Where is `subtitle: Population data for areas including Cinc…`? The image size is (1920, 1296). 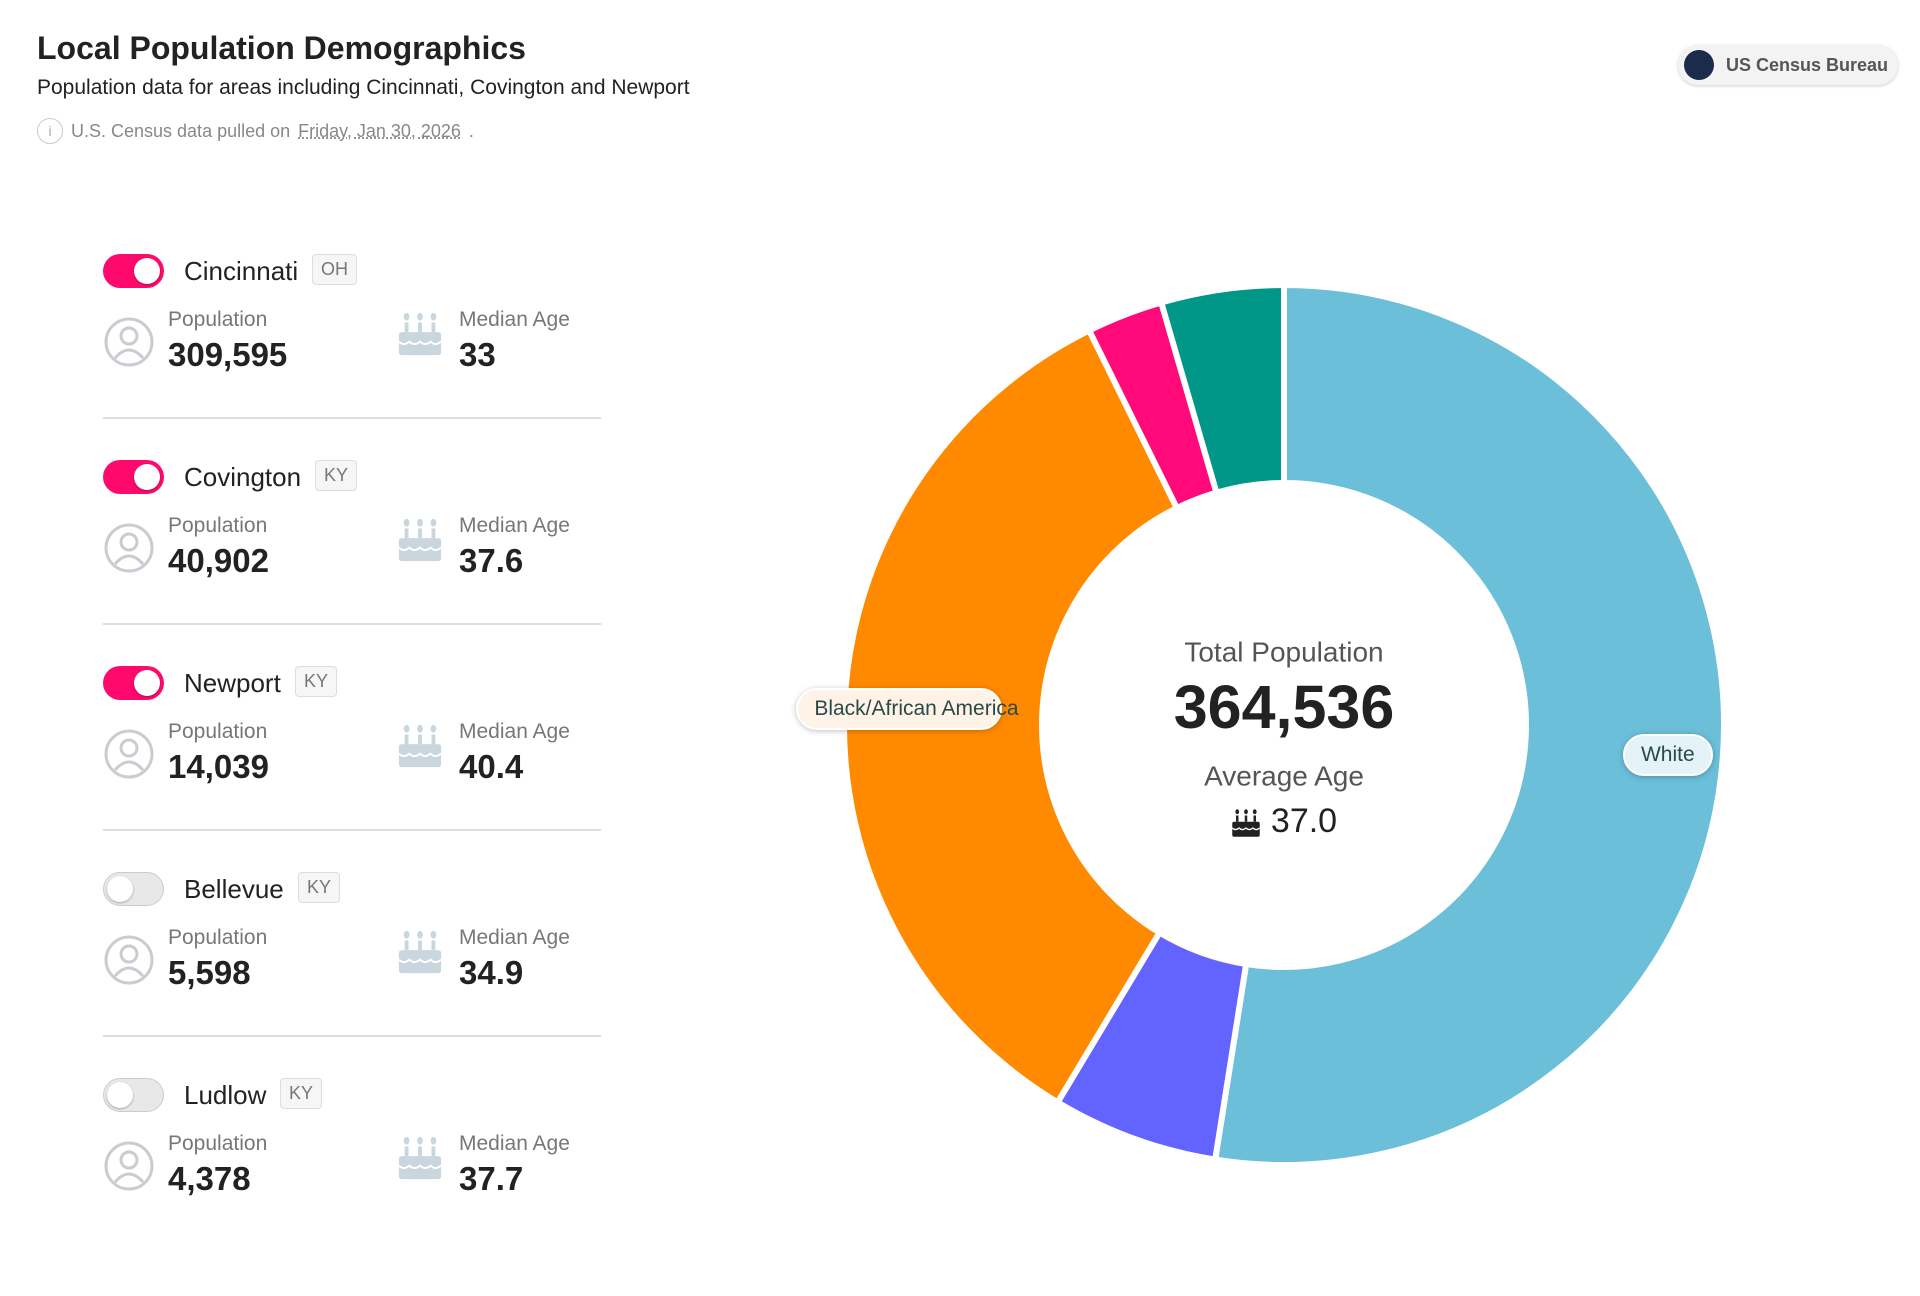
subtitle: Population data for areas including Cinc… is located at coordinates (363, 87).